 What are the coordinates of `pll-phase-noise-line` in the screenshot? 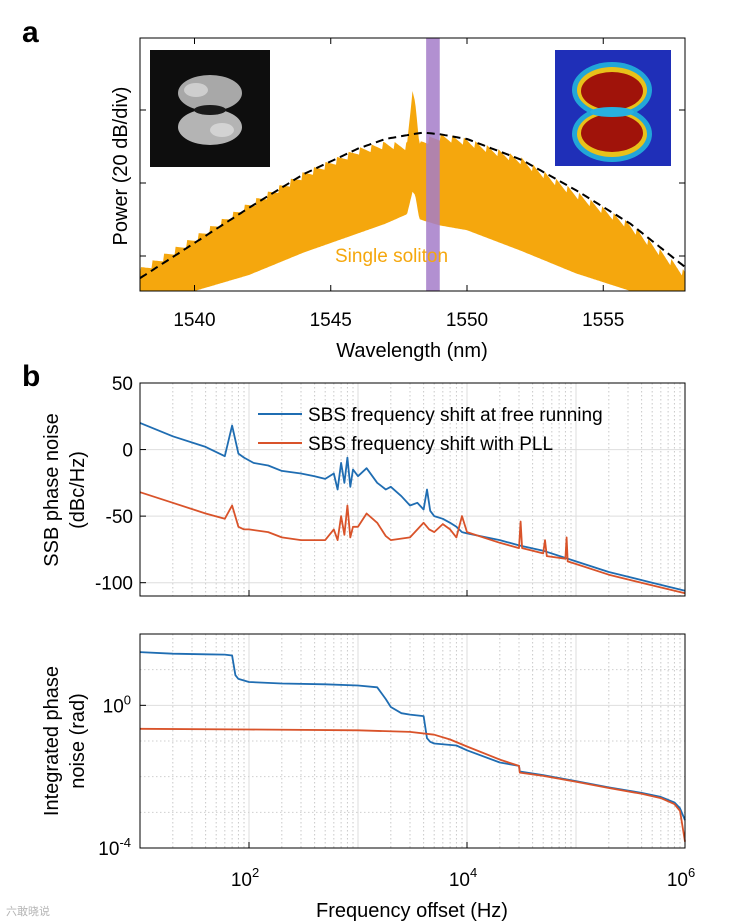 It's located at (412, 543).